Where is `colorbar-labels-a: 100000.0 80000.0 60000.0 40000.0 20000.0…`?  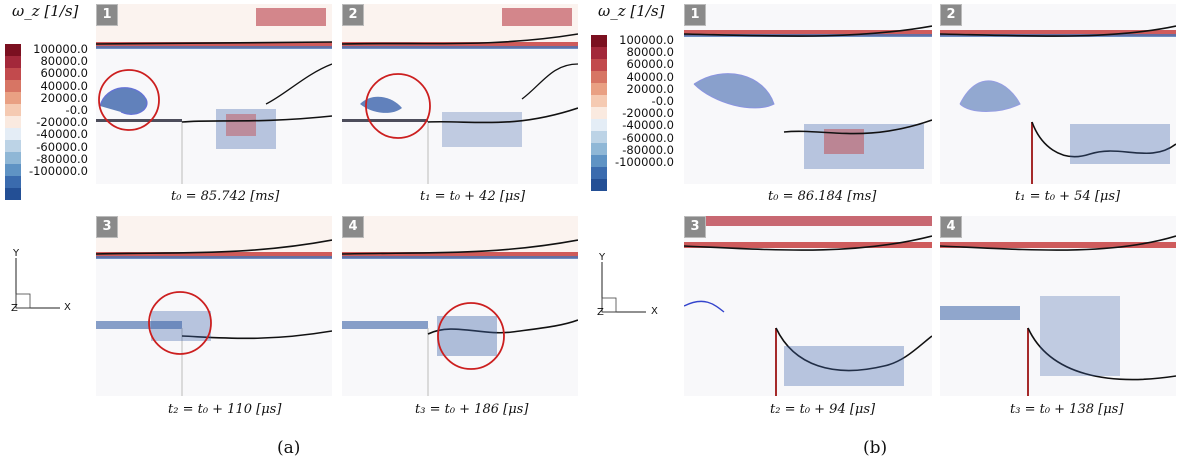
colorbar-labels-a: 100000.0 80000.0 60000.0 40000.0 20000.0… is located at coordinates (55, 110).